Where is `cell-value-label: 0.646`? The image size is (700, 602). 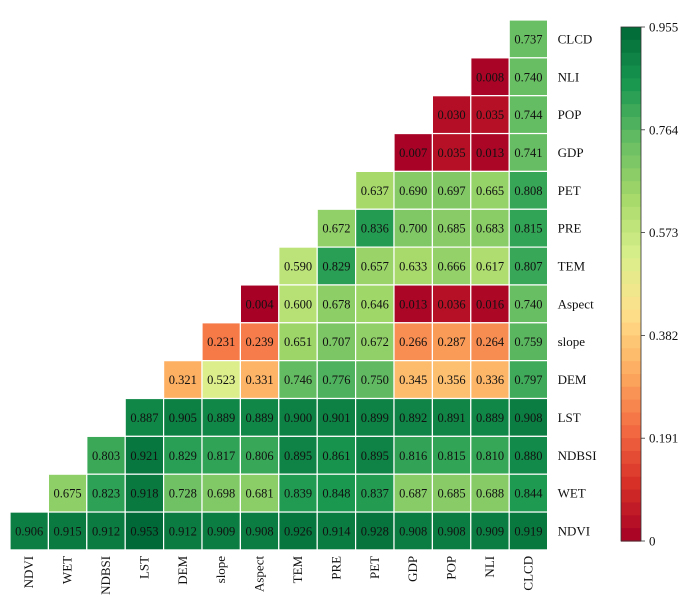
cell-value-label: 0.646 is located at coordinates (375, 304).